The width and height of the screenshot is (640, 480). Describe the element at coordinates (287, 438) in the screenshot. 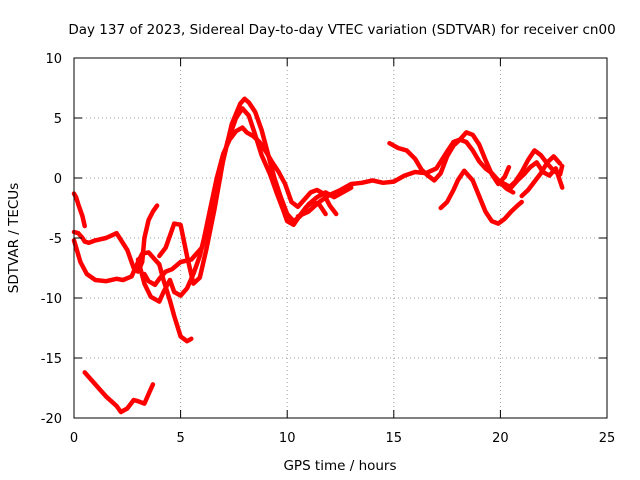

I see `x-tick-label: 10` at that location.